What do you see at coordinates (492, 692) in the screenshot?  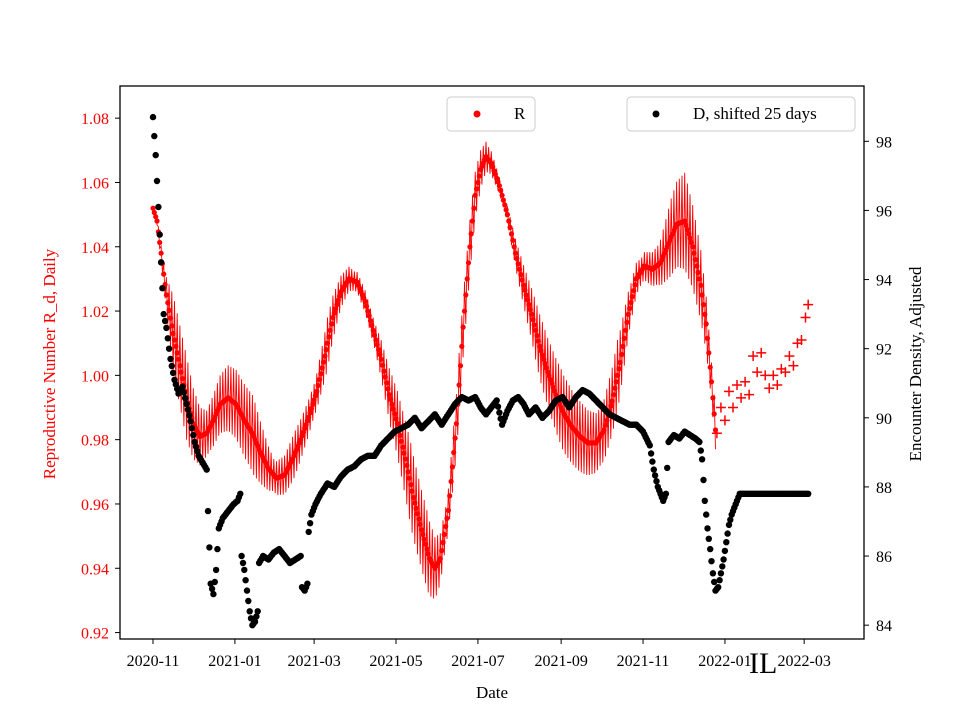 I see `x-axis-label: Date` at bounding box center [492, 692].